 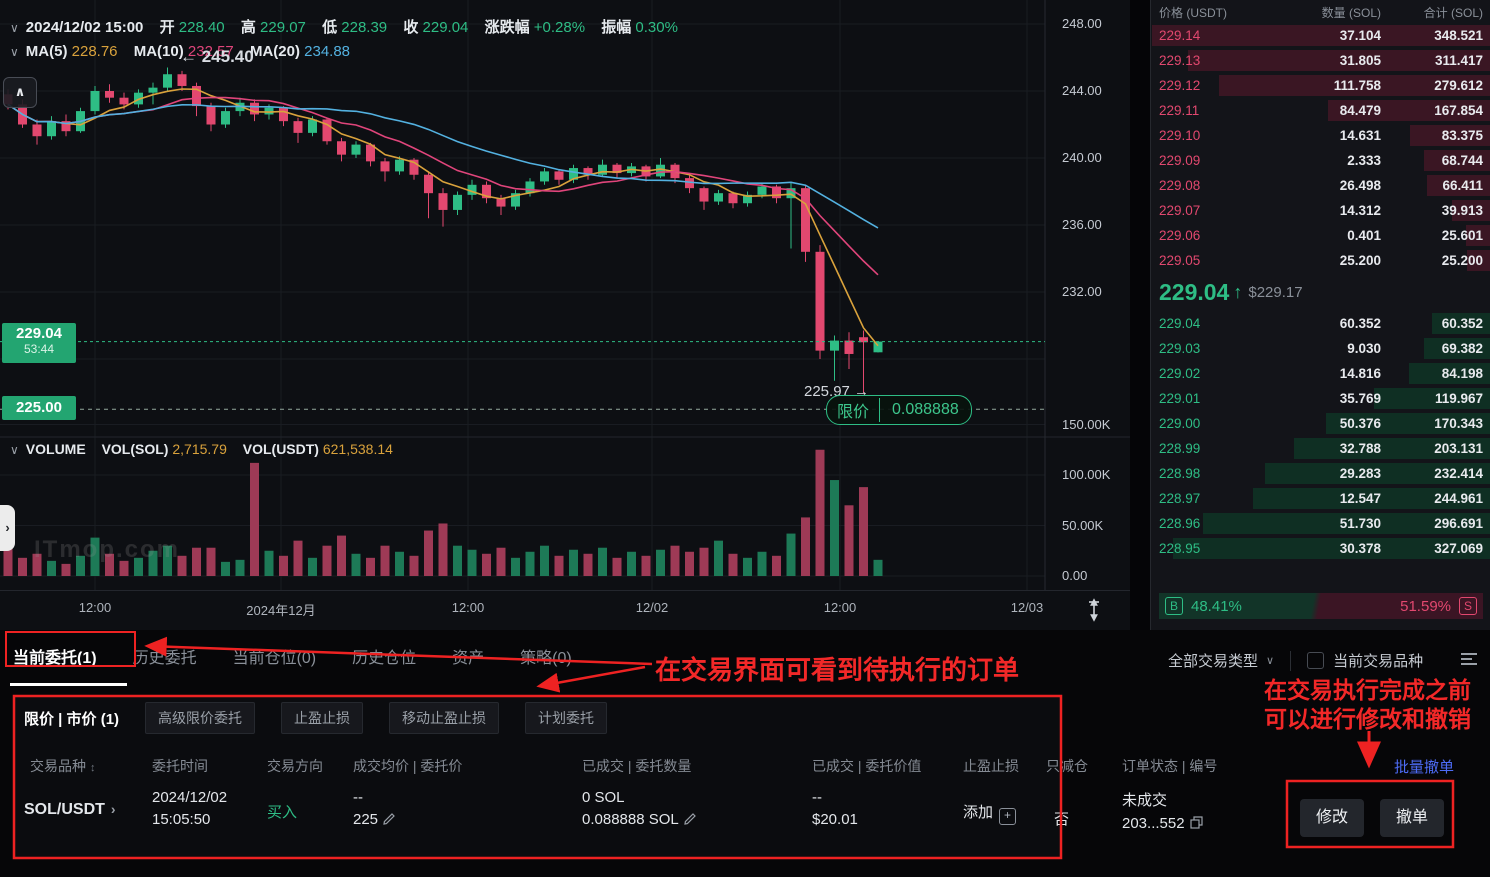 I want to click on axis-tick-label: 232.00, so click(x=1082, y=291).